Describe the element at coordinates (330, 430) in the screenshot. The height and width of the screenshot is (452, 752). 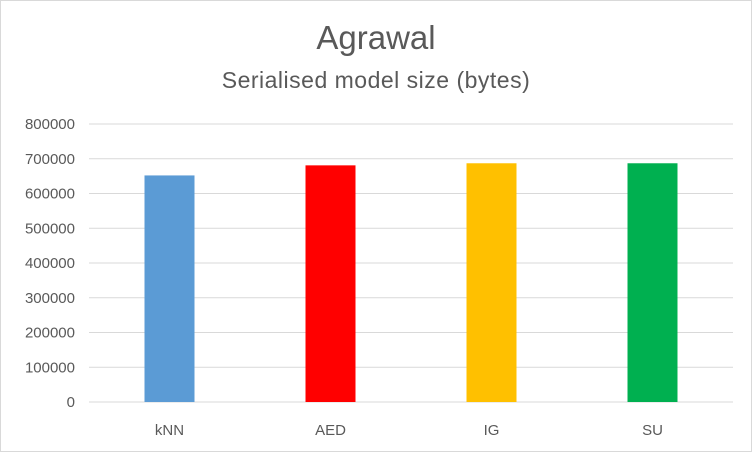
I see `x-category-label: AED` at that location.